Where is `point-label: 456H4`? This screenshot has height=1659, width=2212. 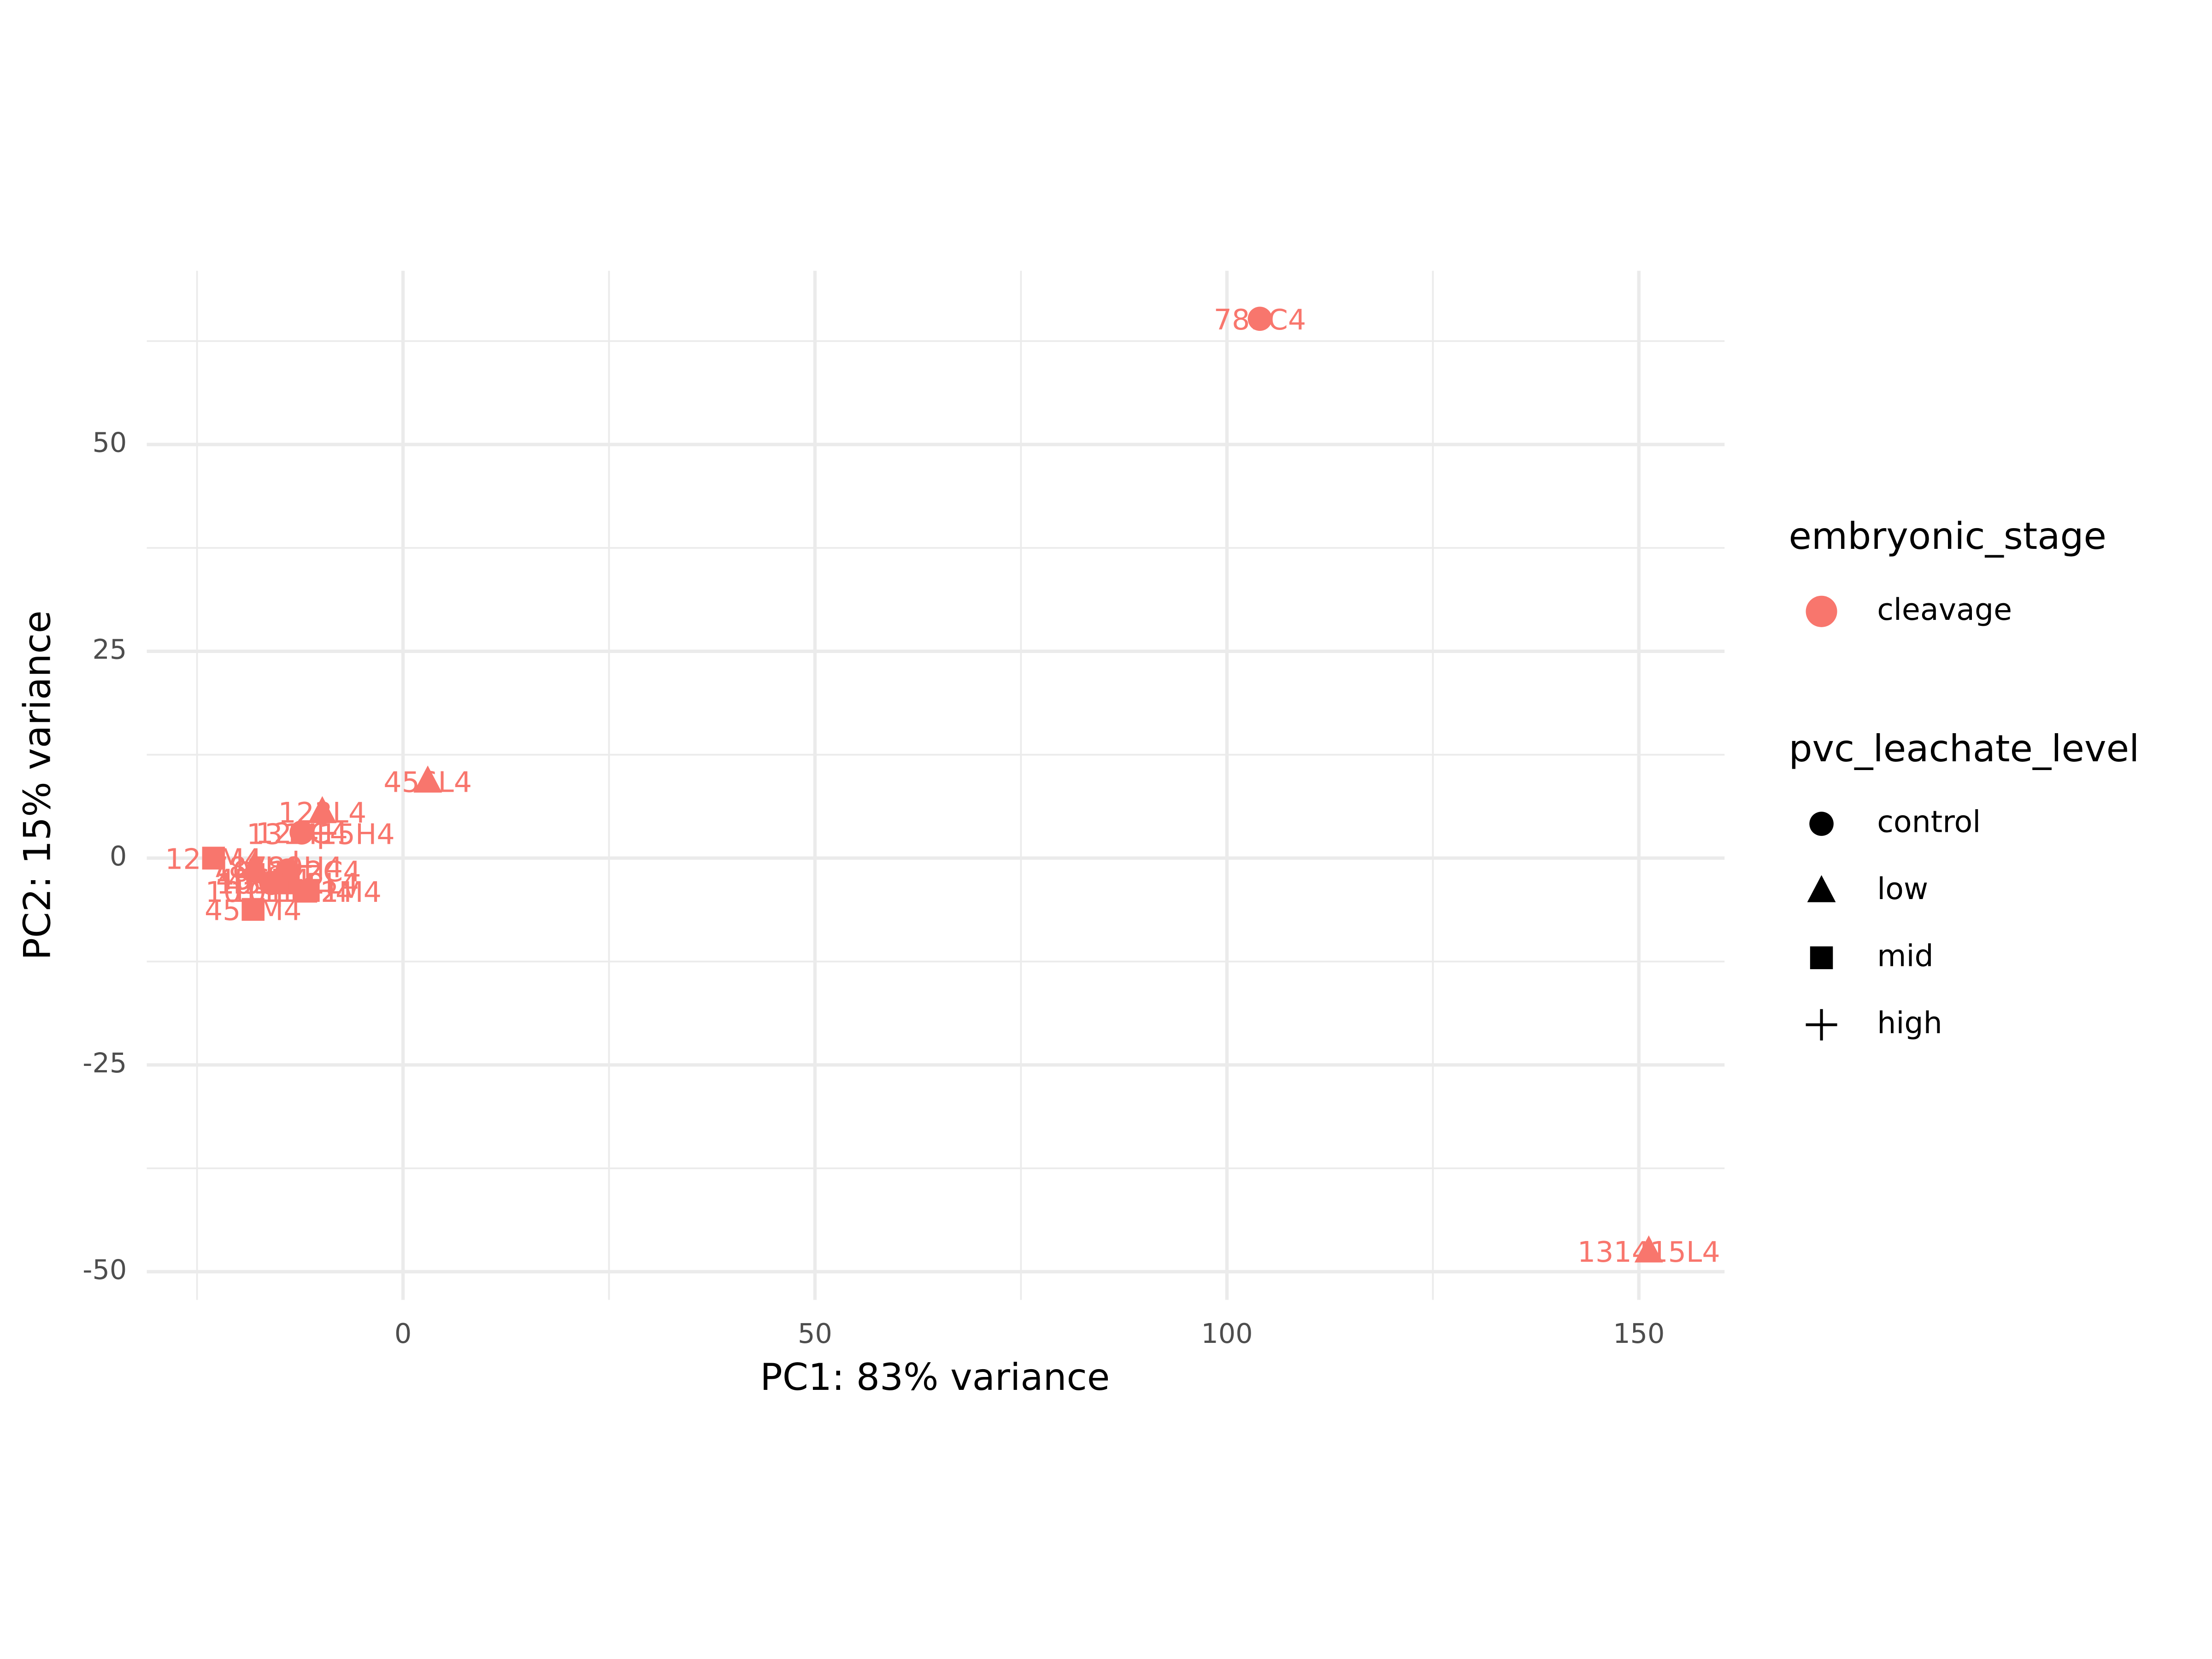
point-label: 456H4 is located at coordinates (263, 879).